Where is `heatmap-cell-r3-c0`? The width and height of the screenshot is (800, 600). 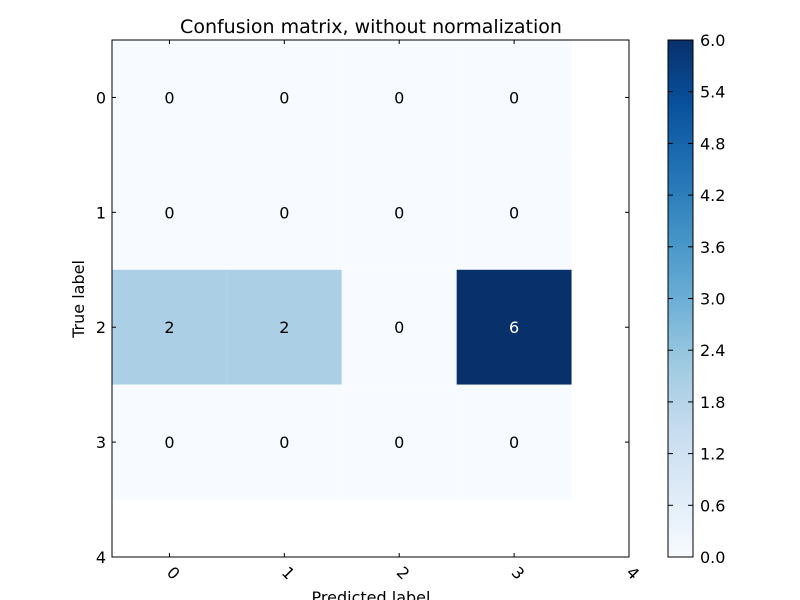
heatmap-cell-r3-c0 is located at coordinates (169, 442).